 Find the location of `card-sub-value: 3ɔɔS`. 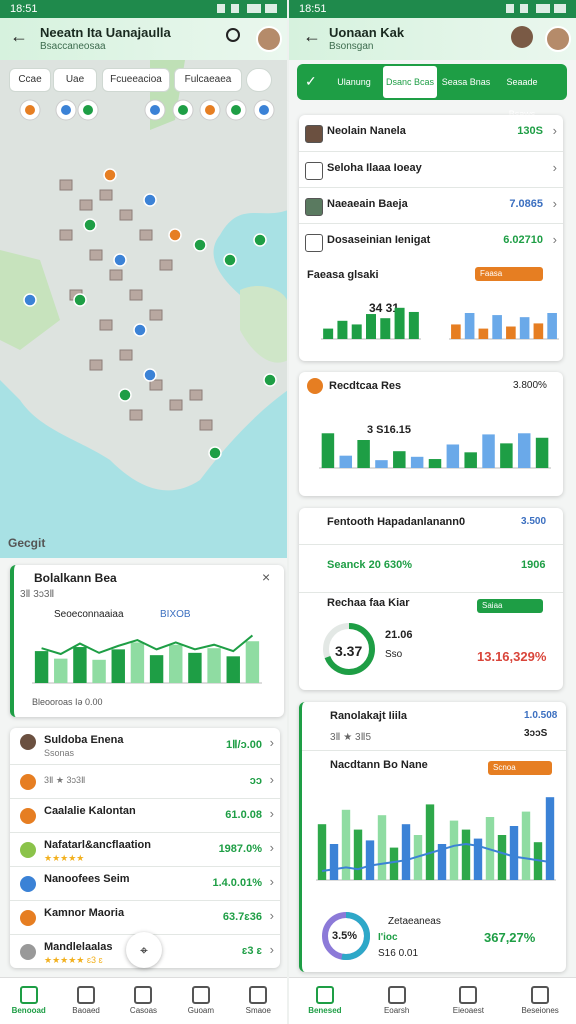

card-sub-value: 3ɔɔS is located at coordinates (536, 733).